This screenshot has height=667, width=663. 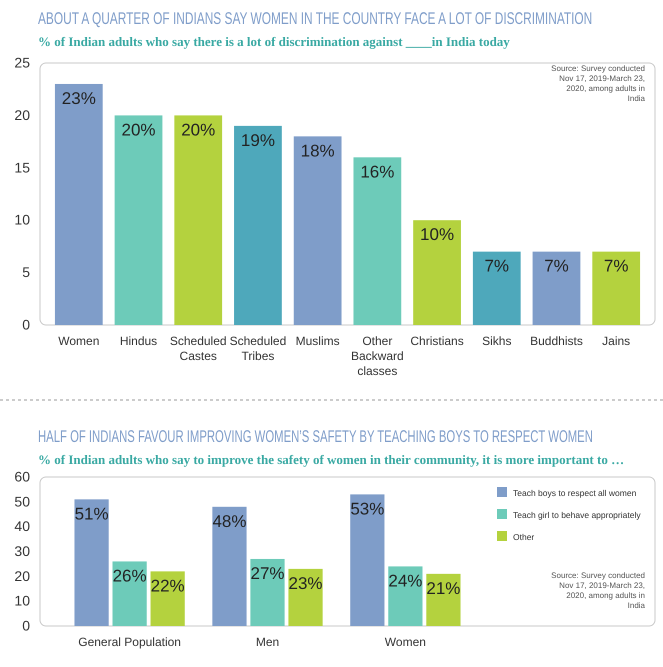 I want to click on y-tick-label: 60, so click(x=22, y=476).